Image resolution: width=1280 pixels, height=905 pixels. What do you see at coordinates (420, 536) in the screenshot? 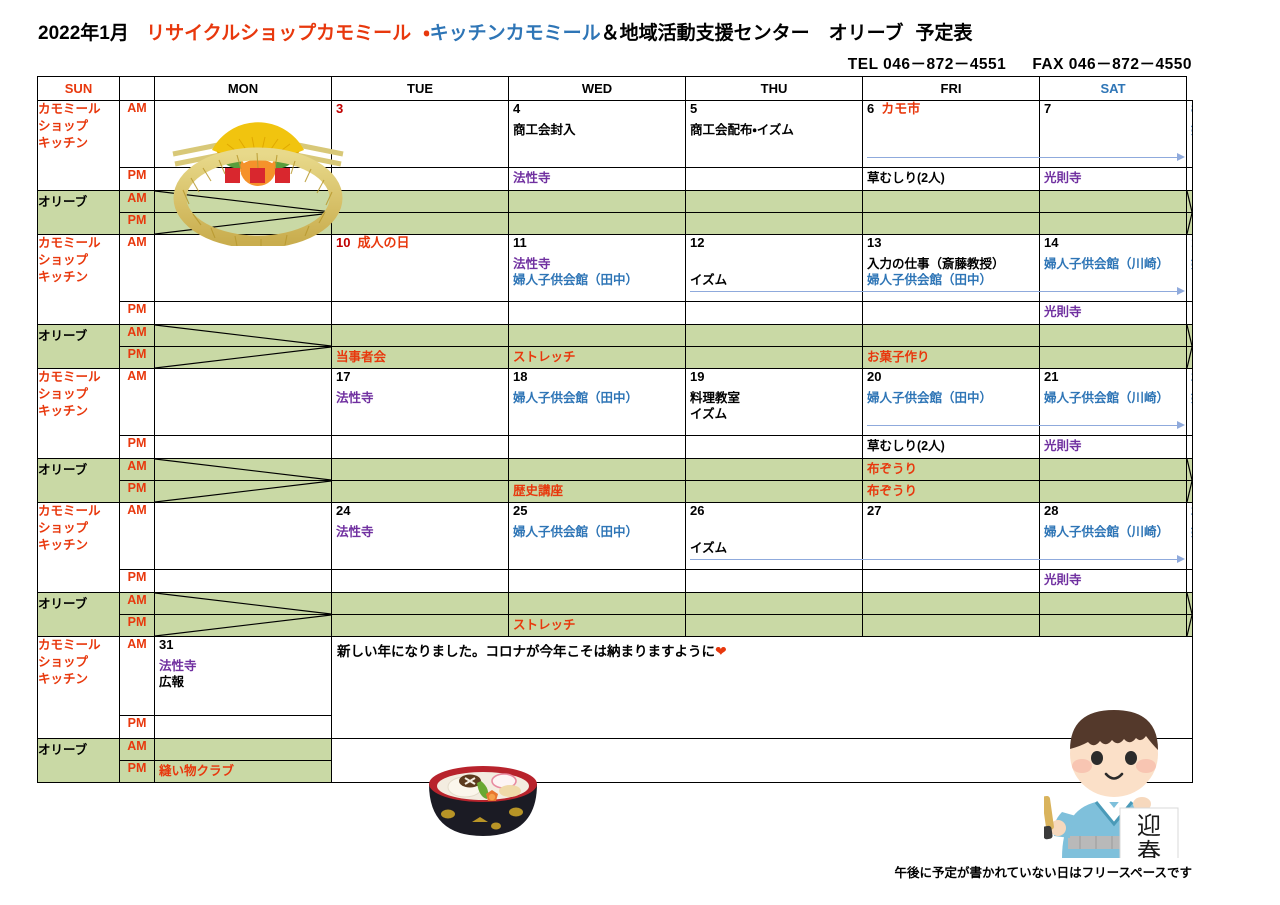
I see `day-cell-am: 24 法性寺` at bounding box center [420, 536].